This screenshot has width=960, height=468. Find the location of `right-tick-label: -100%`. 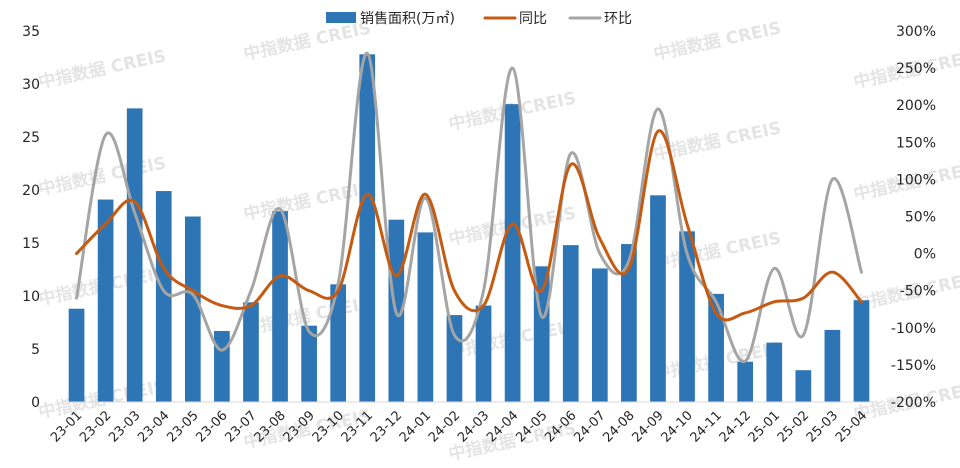

right-tick-label: -100% is located at coordinates (913, 329).